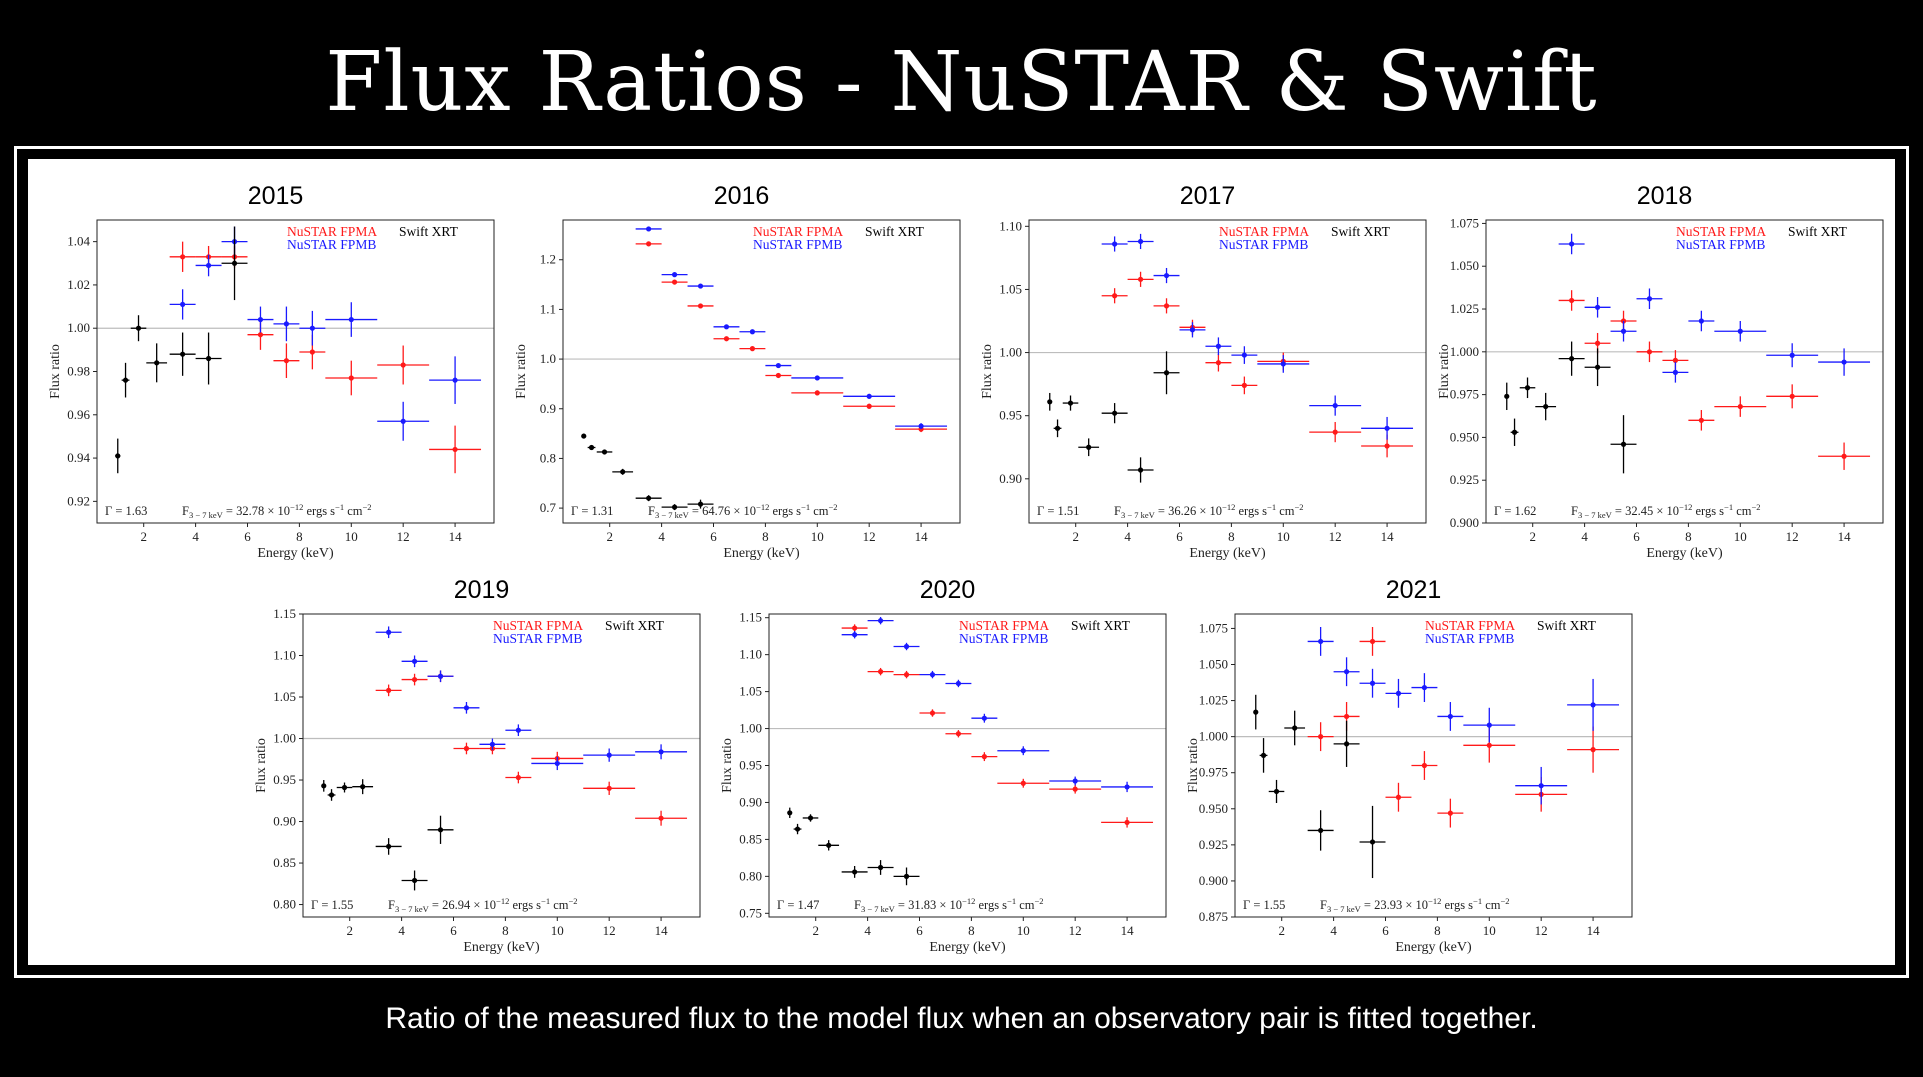 This screenshot has height=1077, width=1923. Describe the element at coordinates (276, 196) in the screenshot. I see `chart-title: 2015` at that location.